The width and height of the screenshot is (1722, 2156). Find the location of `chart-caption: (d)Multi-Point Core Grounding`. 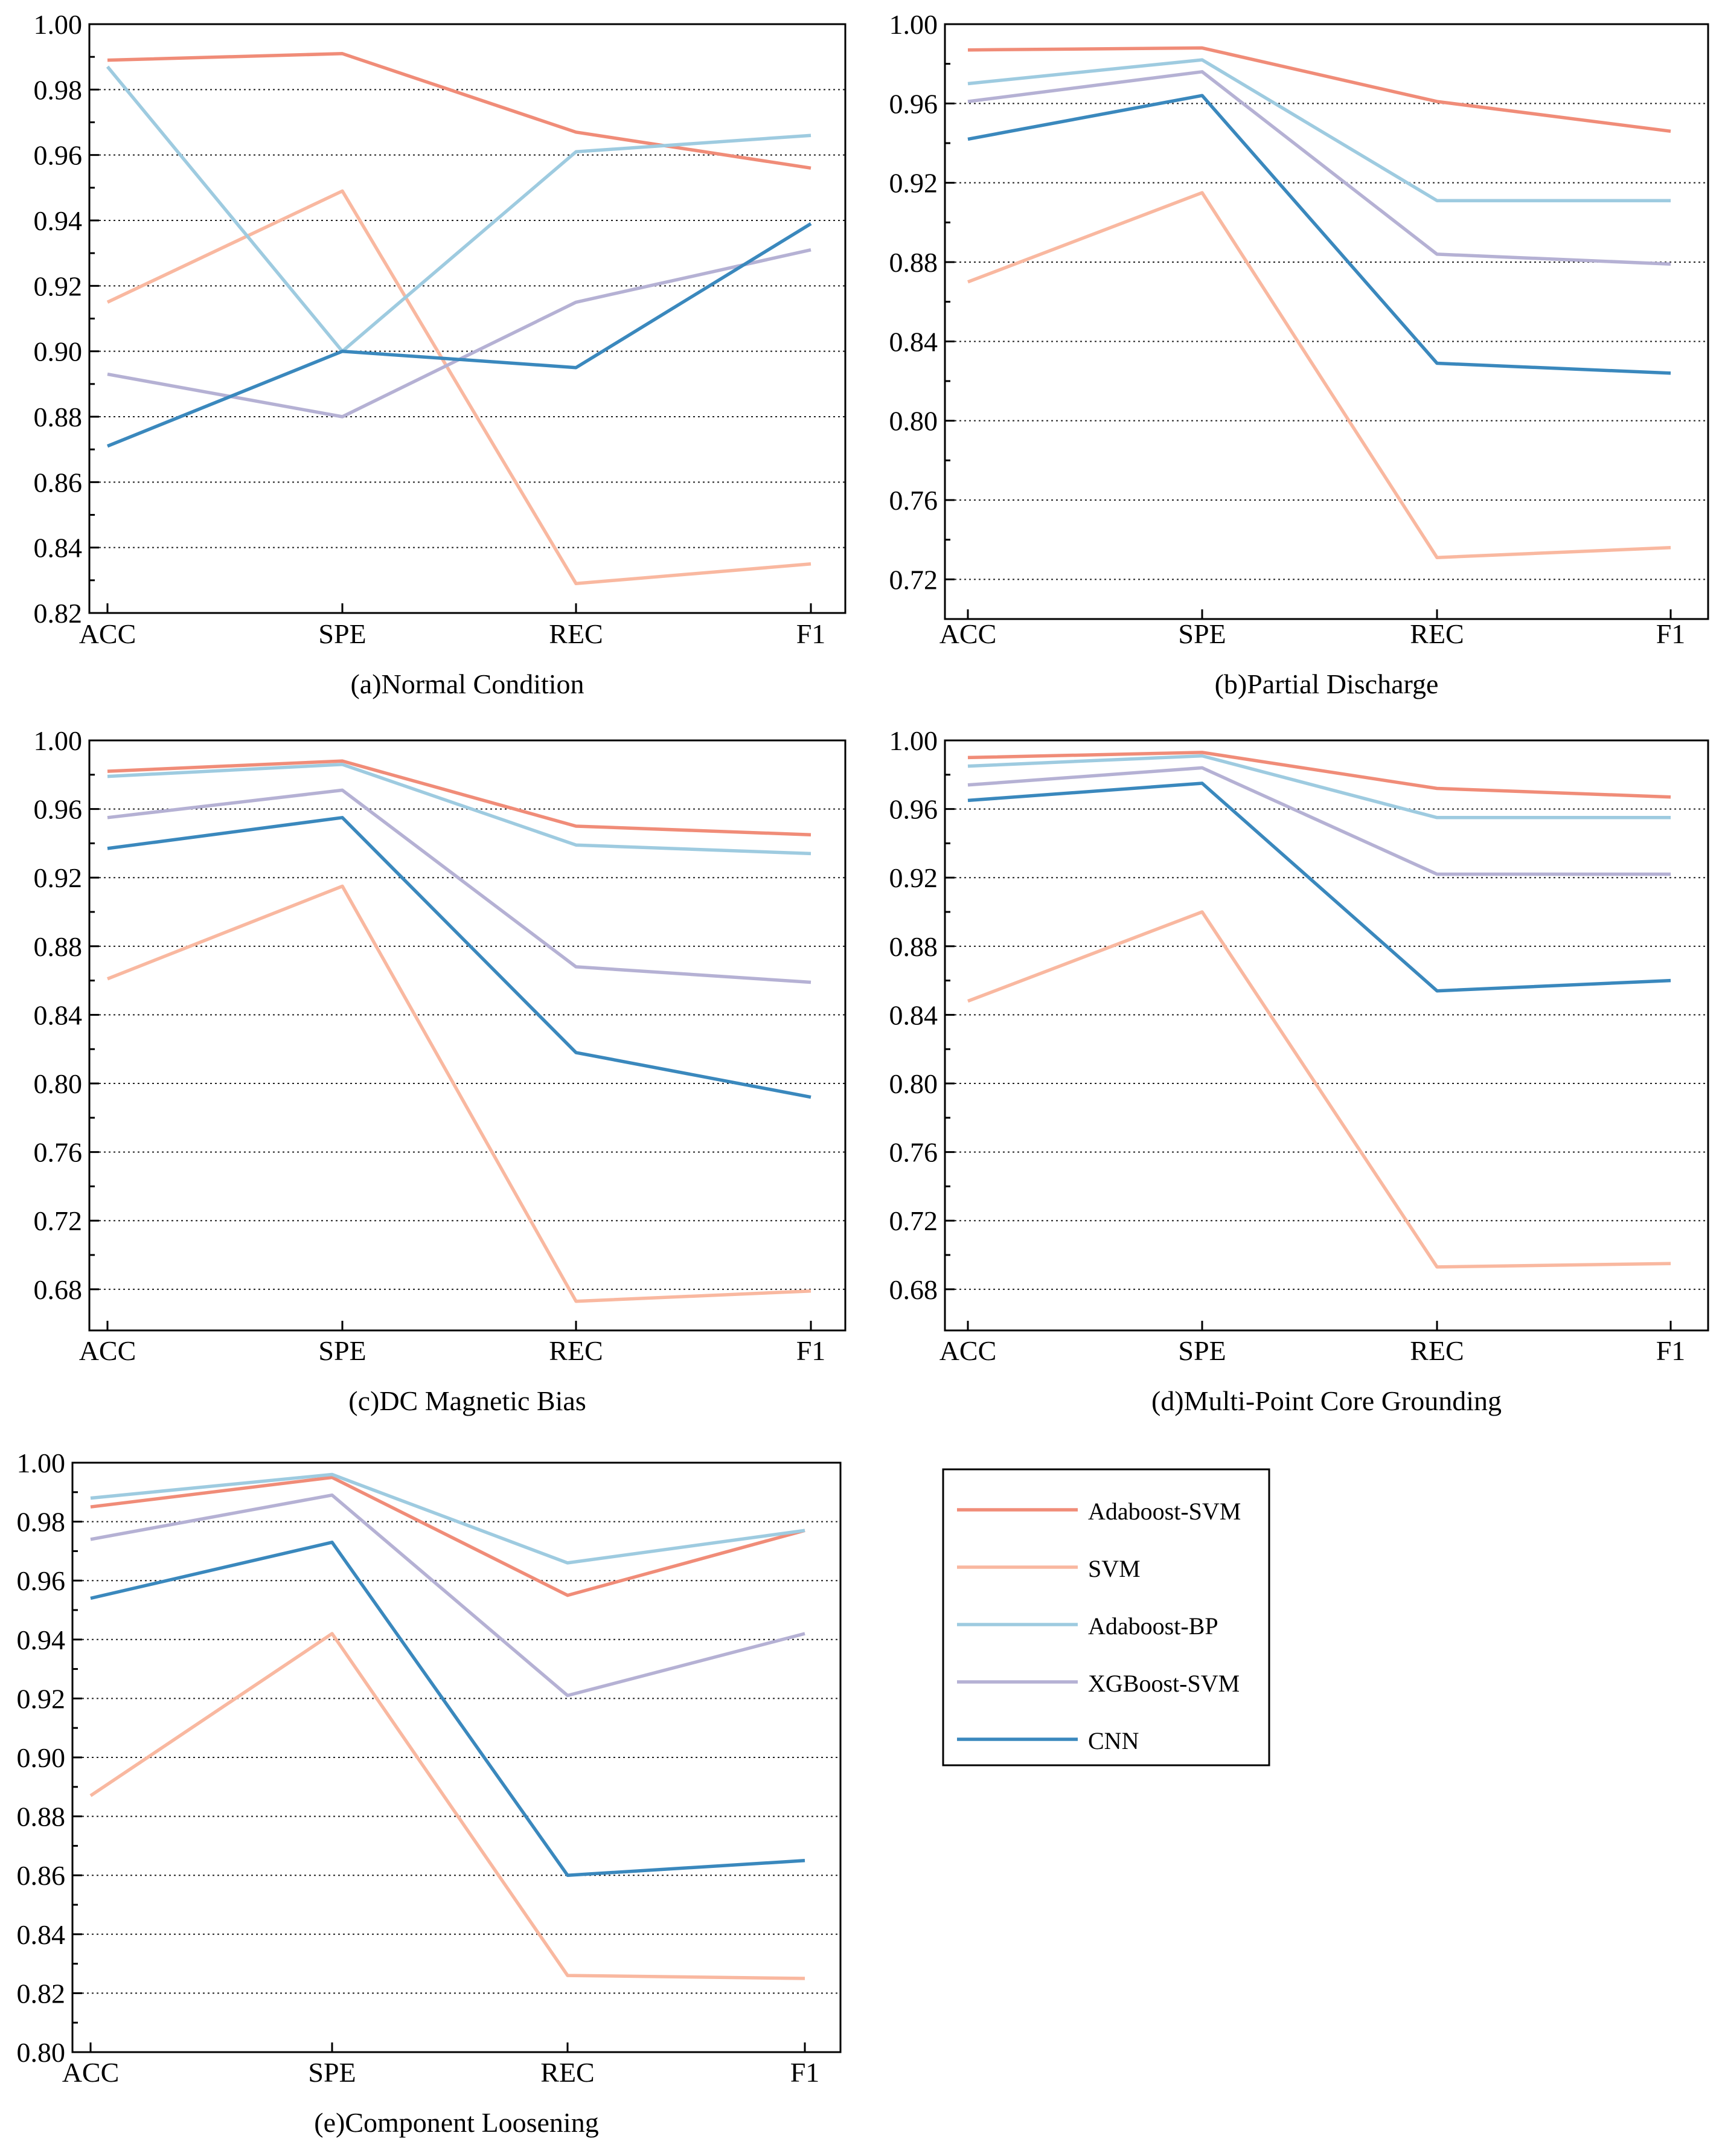

chart-caption: (d)Multi-Point Core Grounding is located at coordinates (1327, 1400).